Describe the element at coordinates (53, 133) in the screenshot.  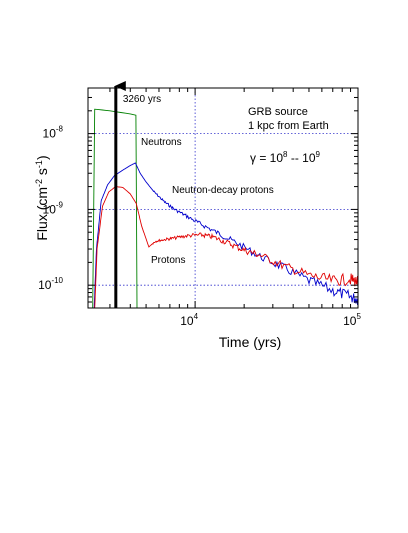
I see `y-tick-label-2: 10⁻⁸` at that location.